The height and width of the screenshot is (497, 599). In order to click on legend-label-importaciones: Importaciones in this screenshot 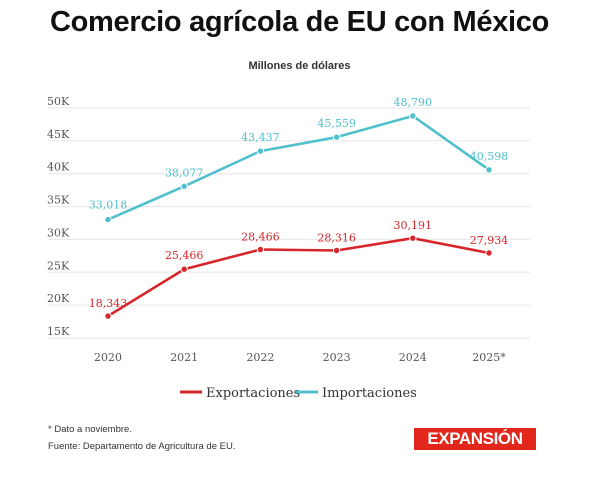, I will do `click(369, 393)`.